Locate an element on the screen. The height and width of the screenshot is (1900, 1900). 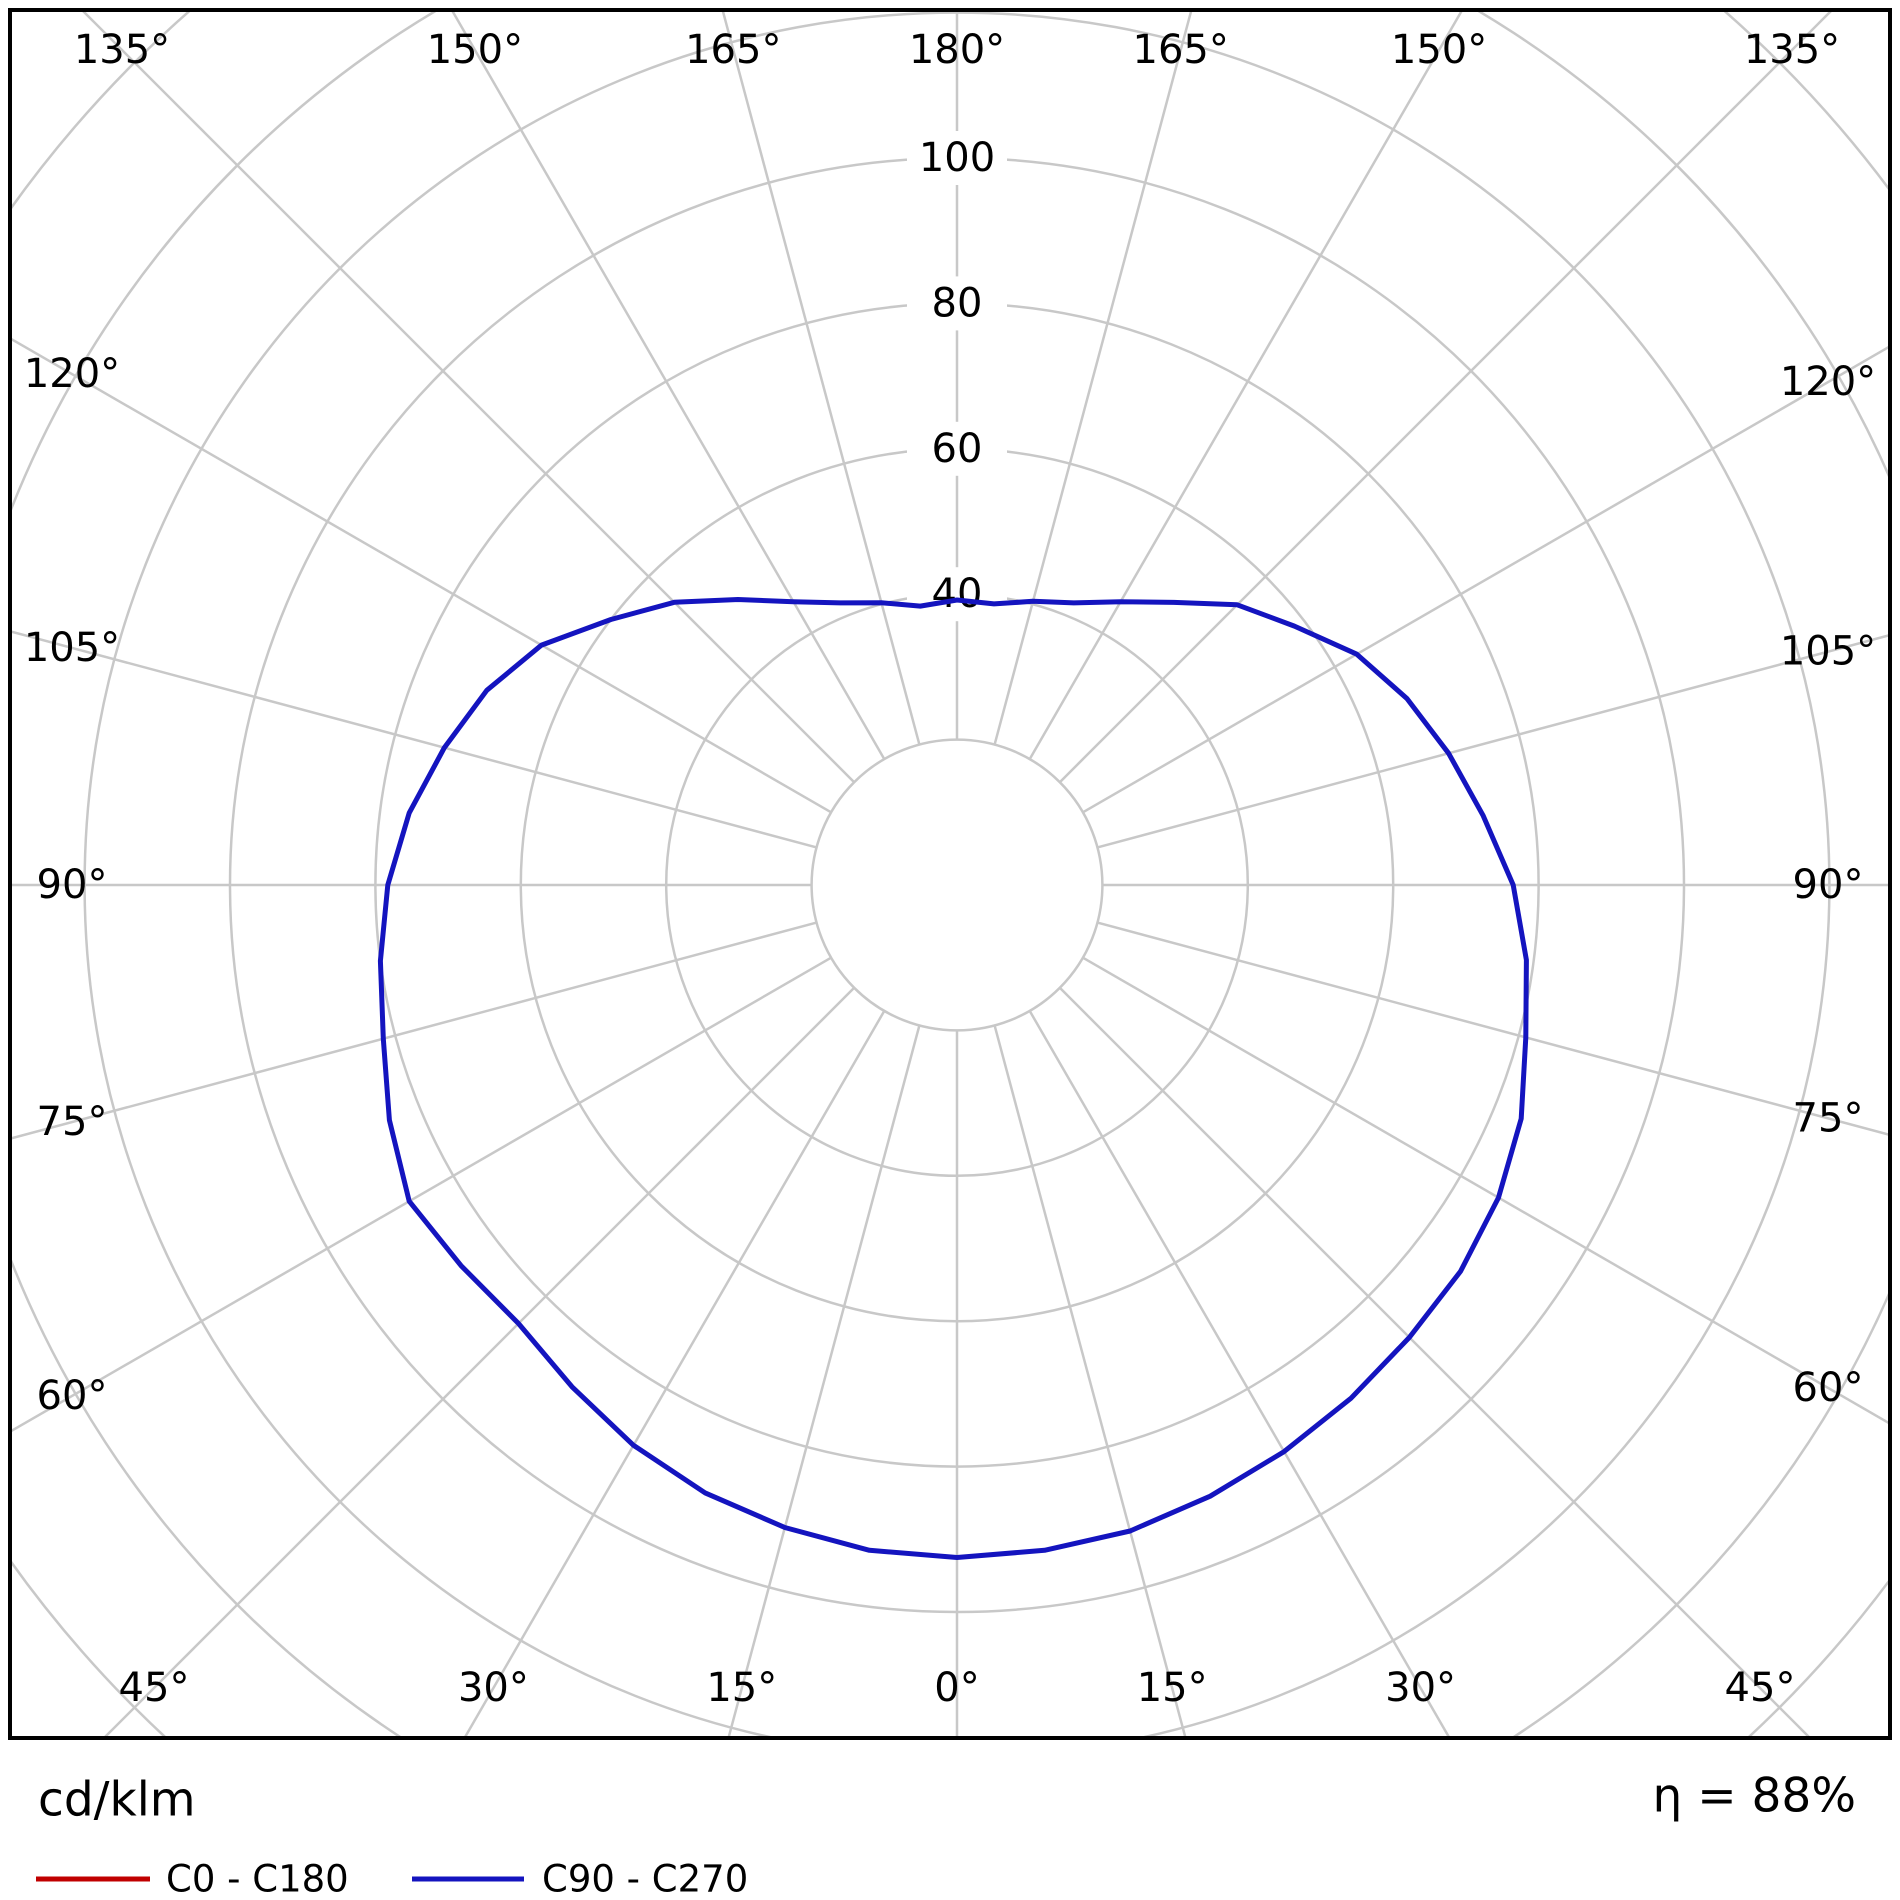
grid-circle is located at coordinates (957, 885).